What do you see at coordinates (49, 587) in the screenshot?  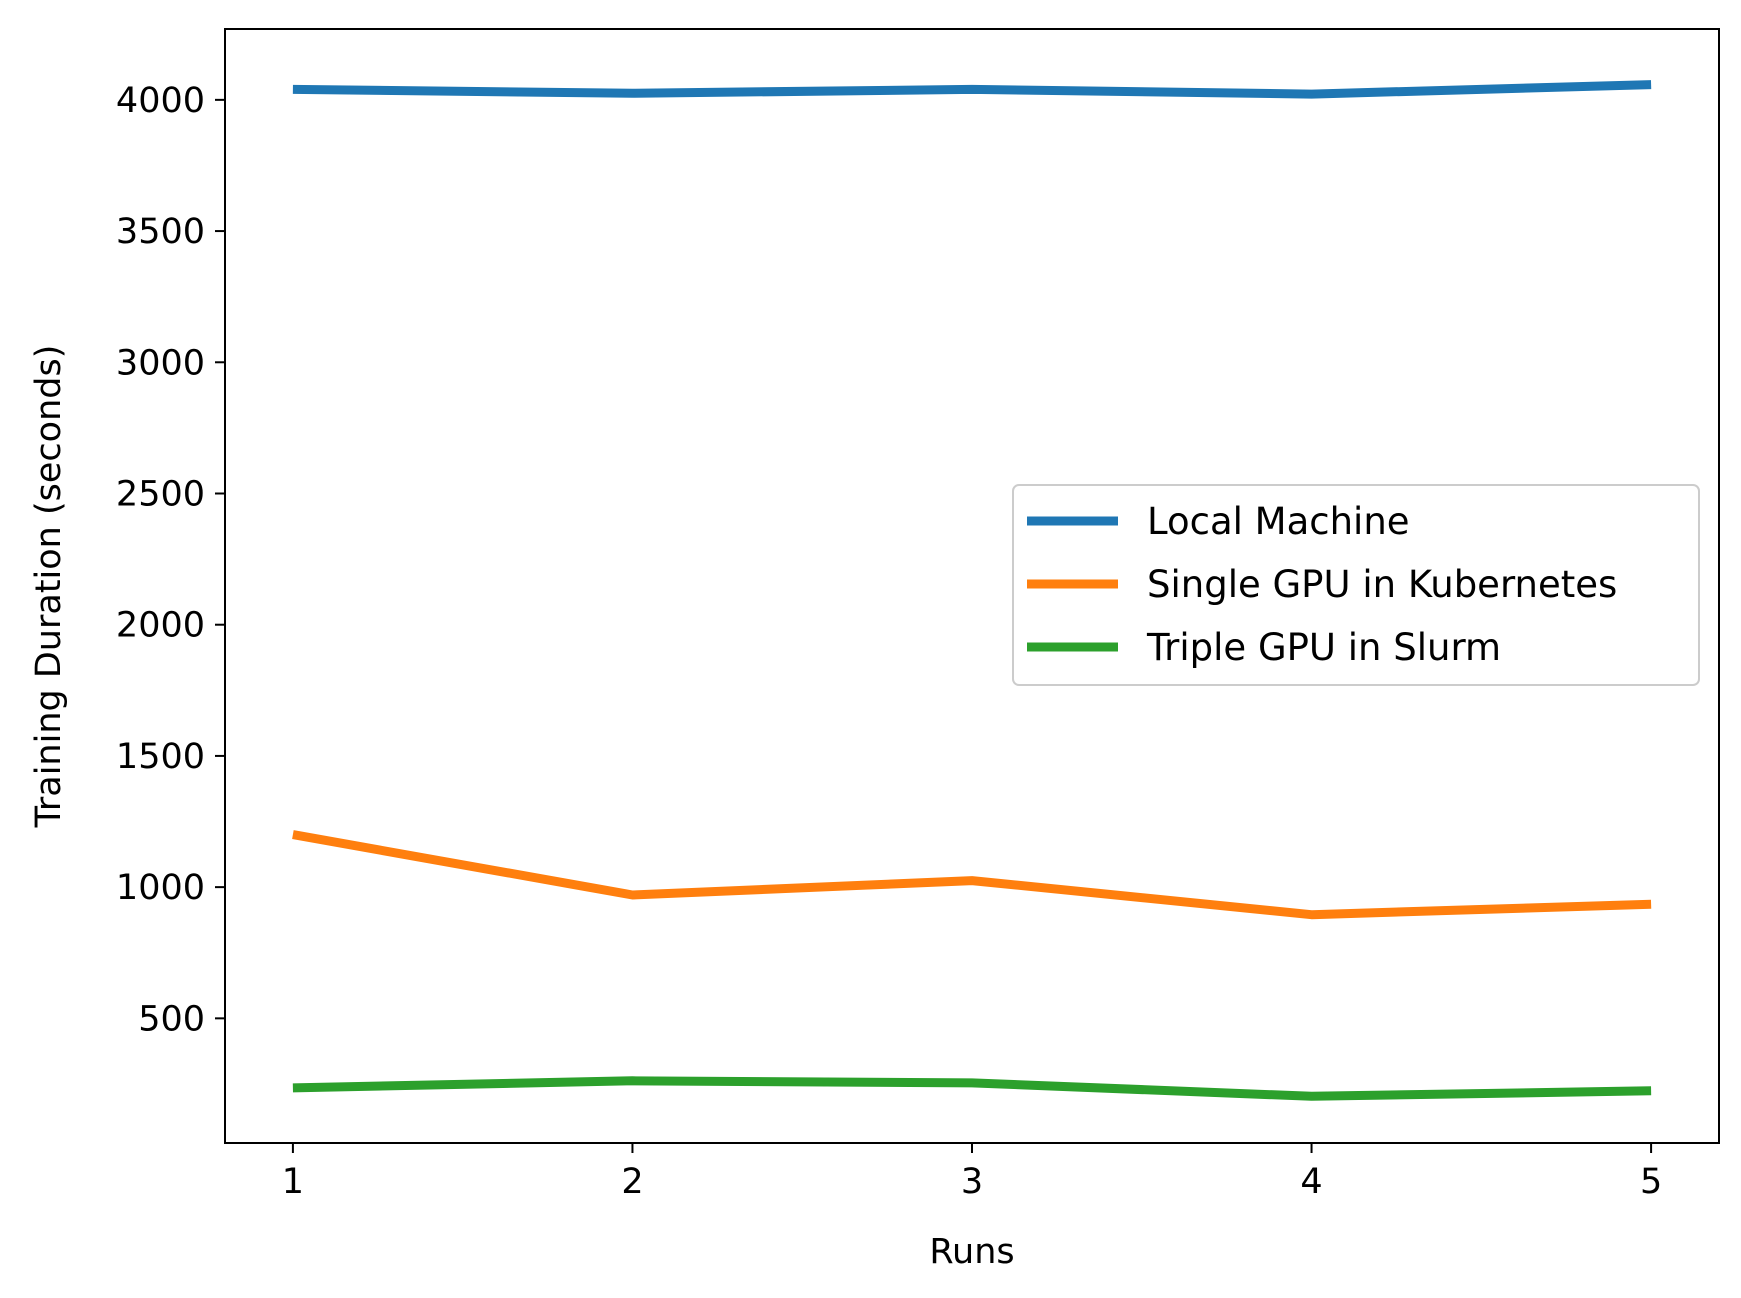 I see `y-axis-label: Training Duration (seconds)` at bounding box center [49, 587].